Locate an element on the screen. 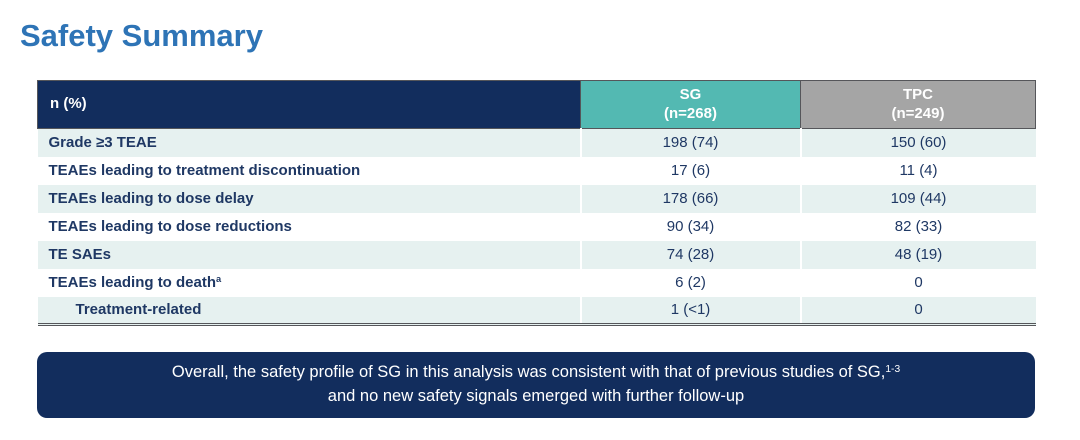 The image size is (1080, 440). row-label: TEAEs leading to dose reductions is located at coordinates (309, 226).